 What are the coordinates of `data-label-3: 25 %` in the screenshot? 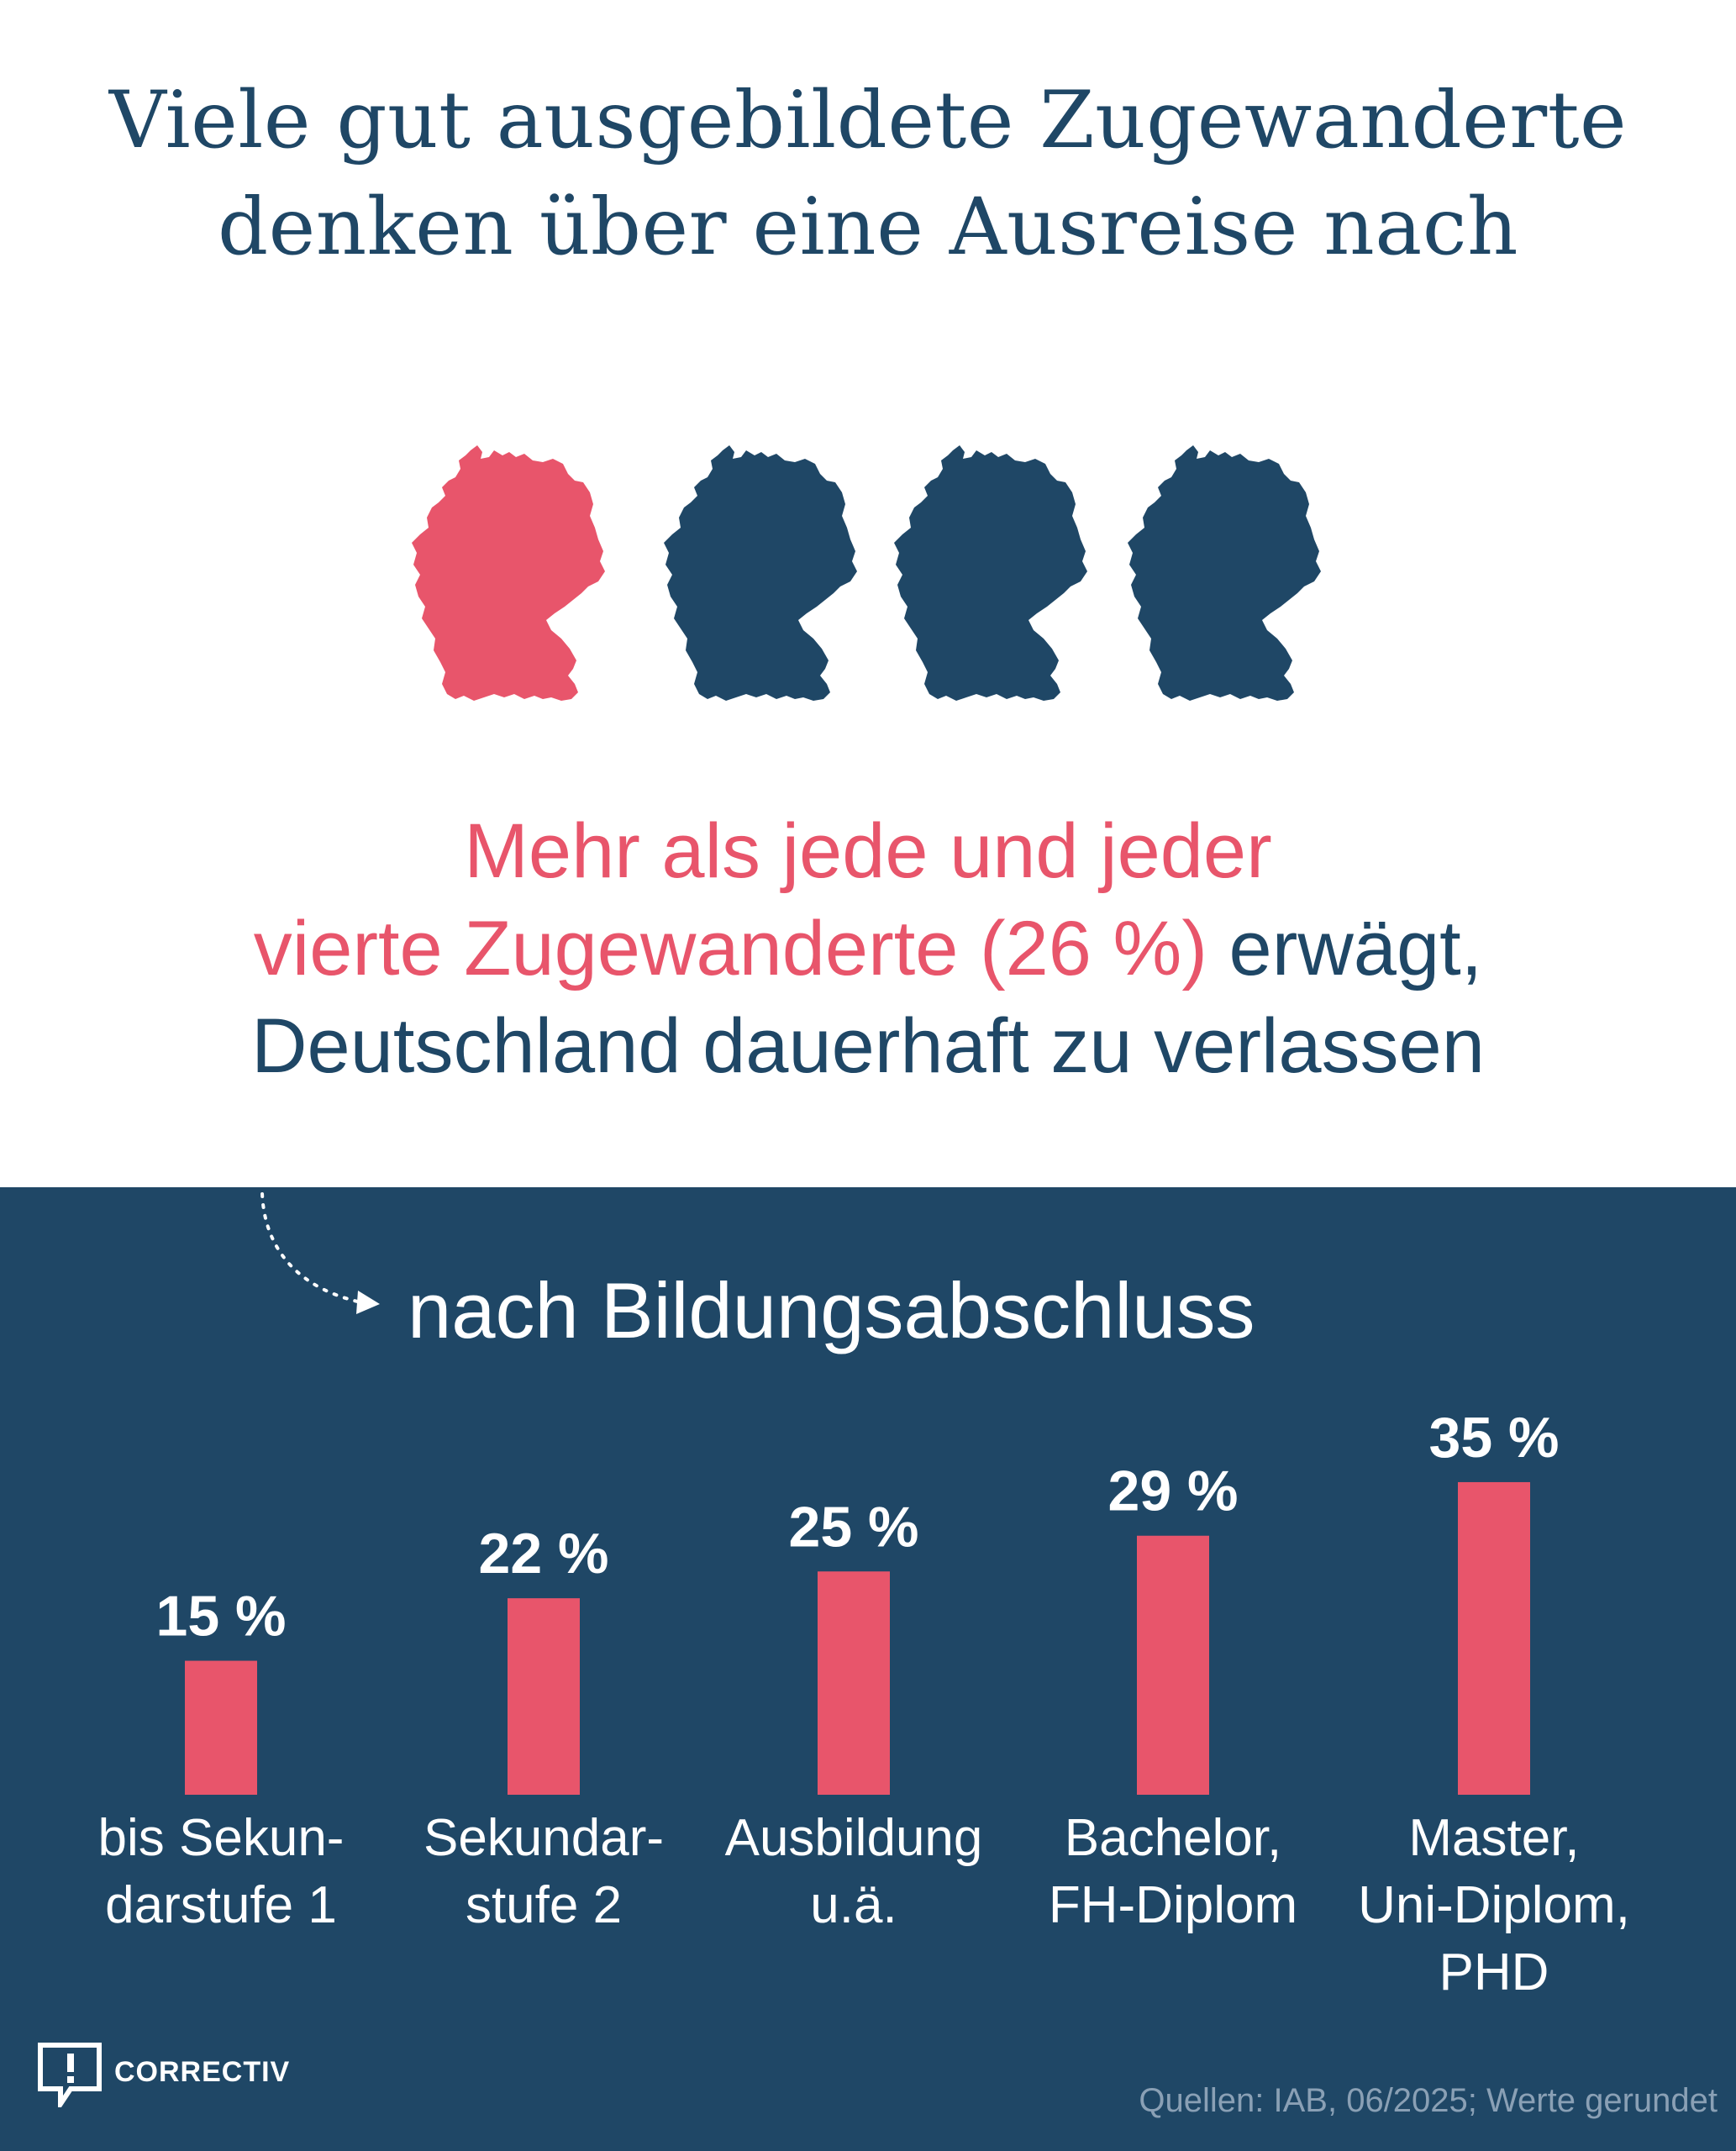 It's located at (854, 1527).